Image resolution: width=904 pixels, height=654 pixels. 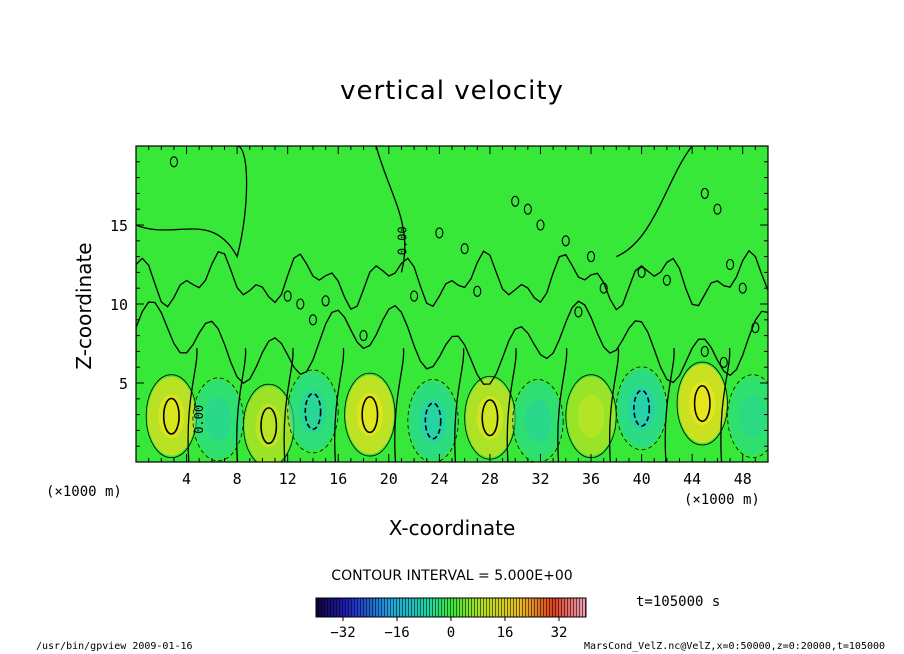 I want to click on colorbar-tick-label: 32, so click(x=559, y=633).